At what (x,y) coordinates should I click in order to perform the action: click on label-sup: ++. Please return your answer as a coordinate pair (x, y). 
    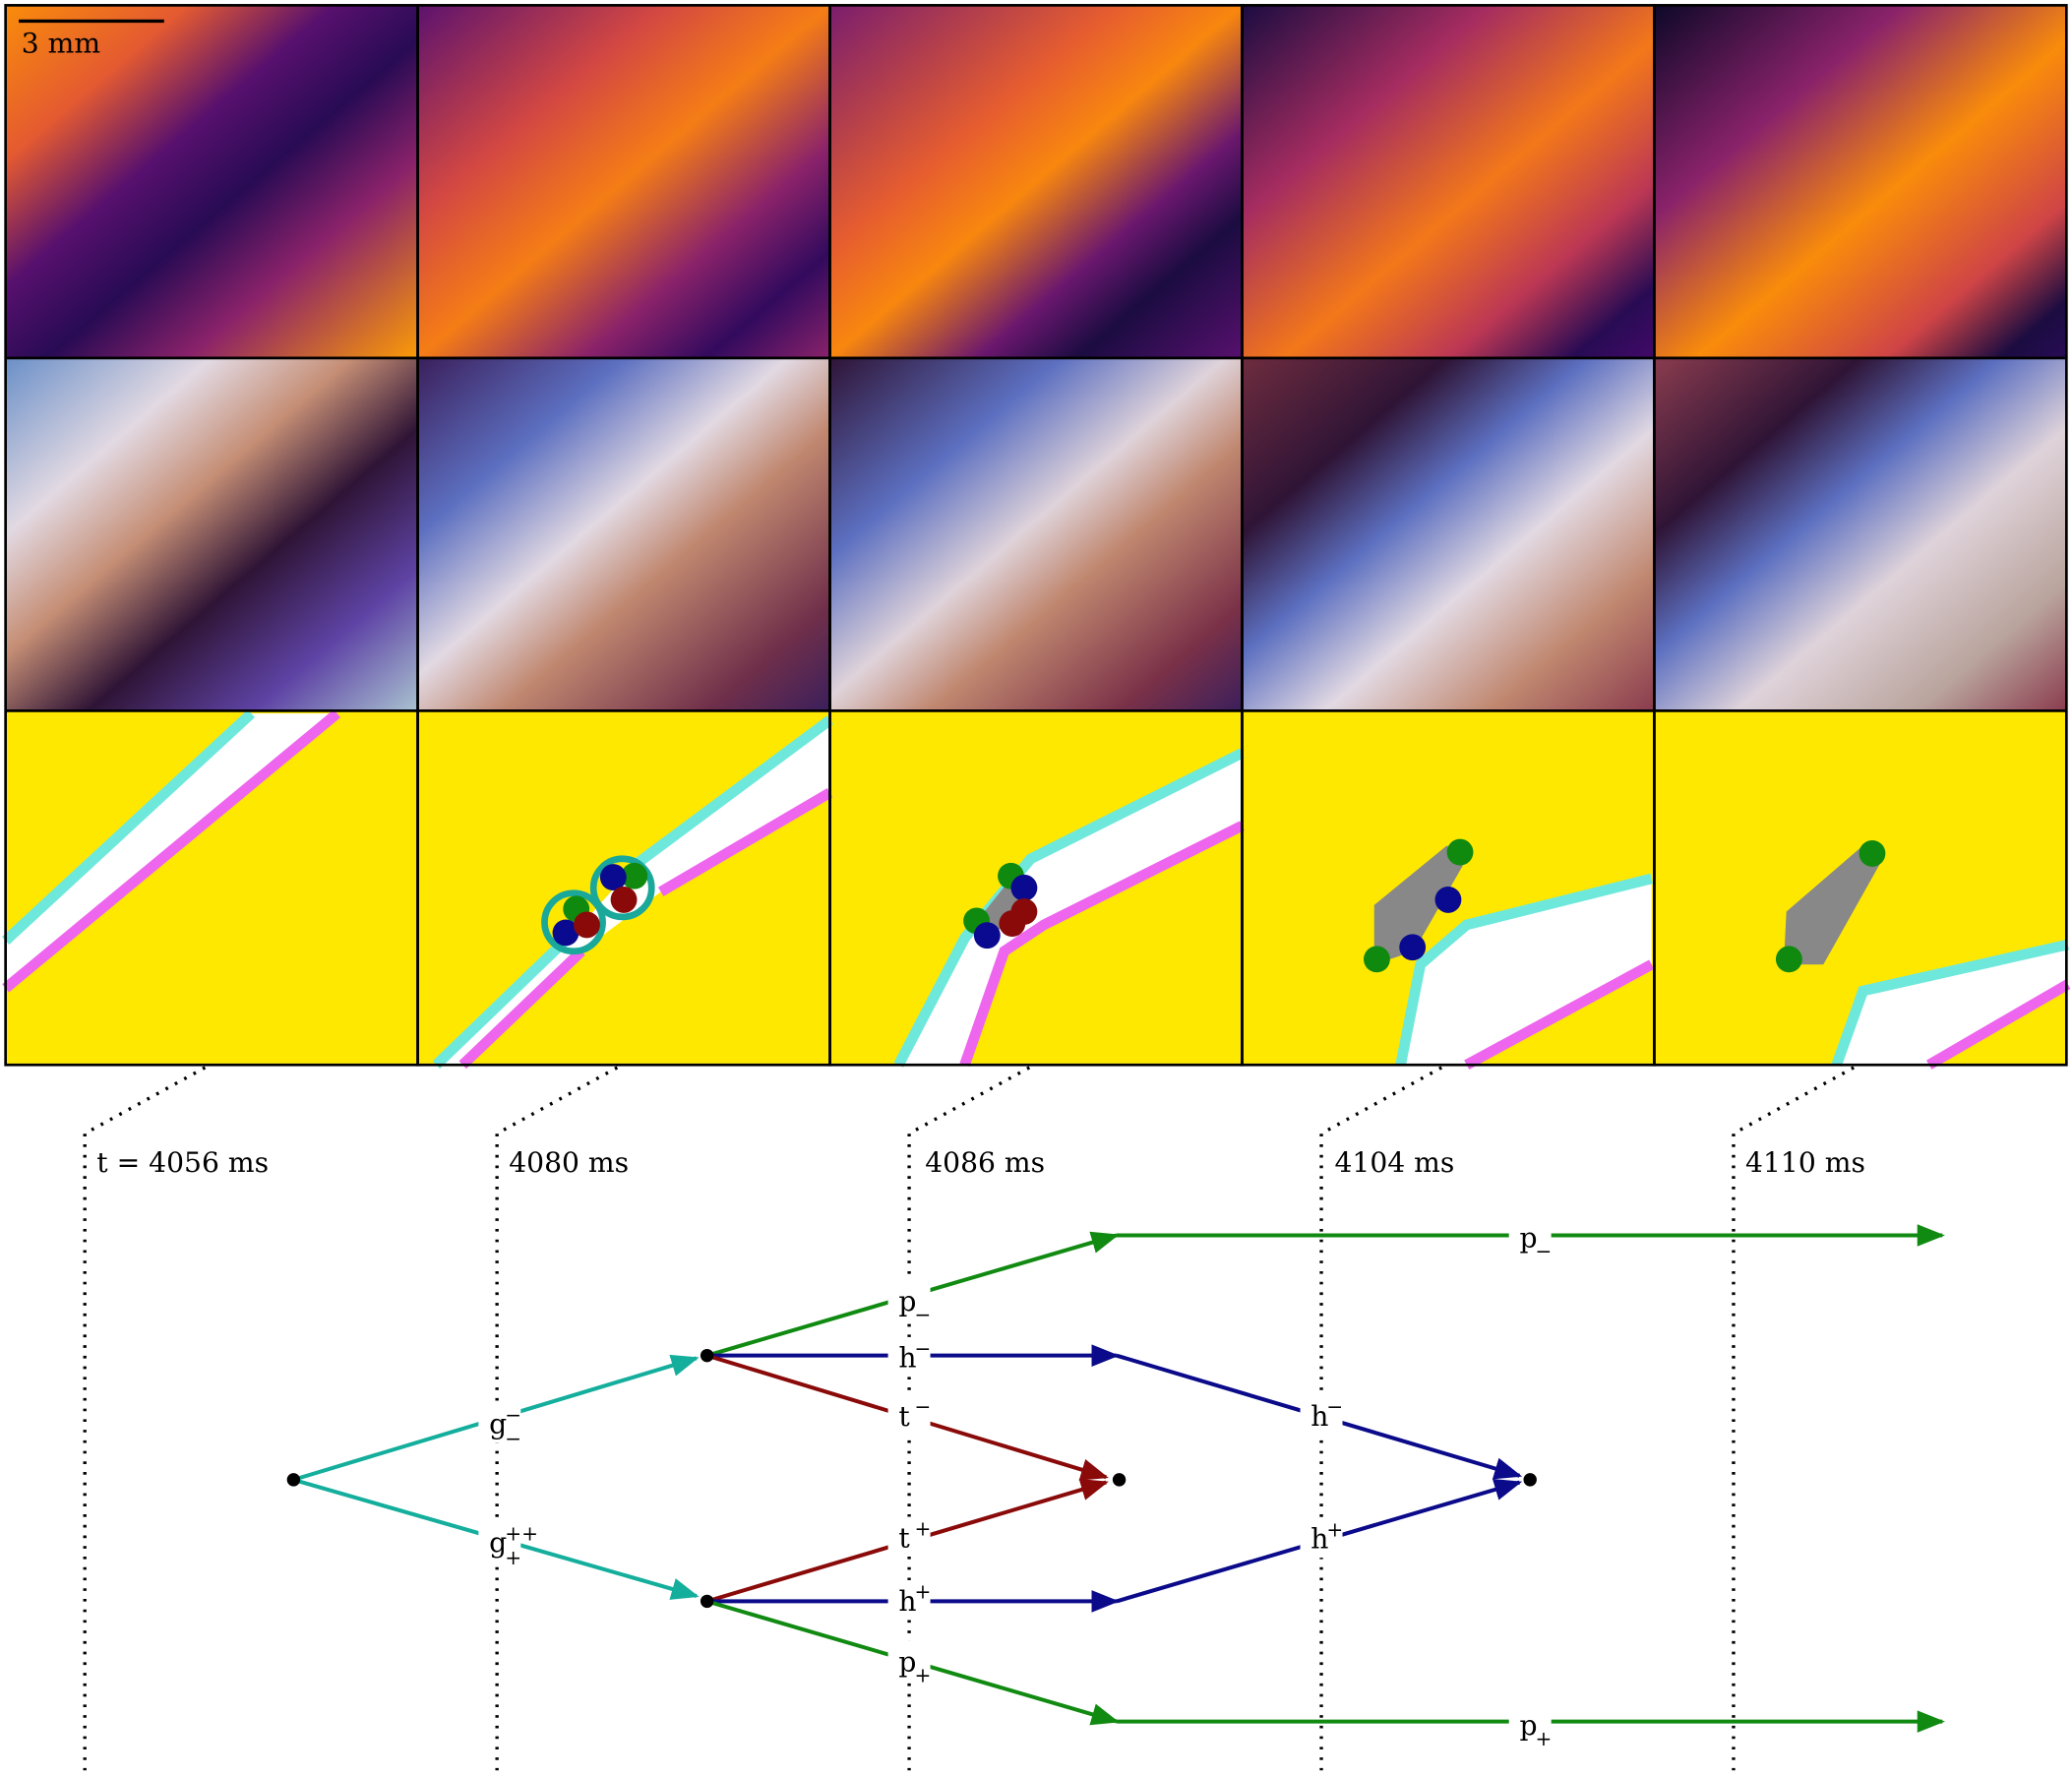
    Looking at the image, I should click on (521, 1534).